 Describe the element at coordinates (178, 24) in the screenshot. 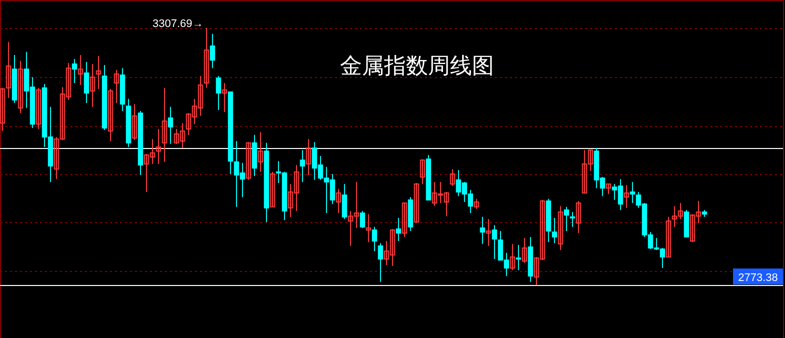

I see `annotation: 3307.69→` at that location.